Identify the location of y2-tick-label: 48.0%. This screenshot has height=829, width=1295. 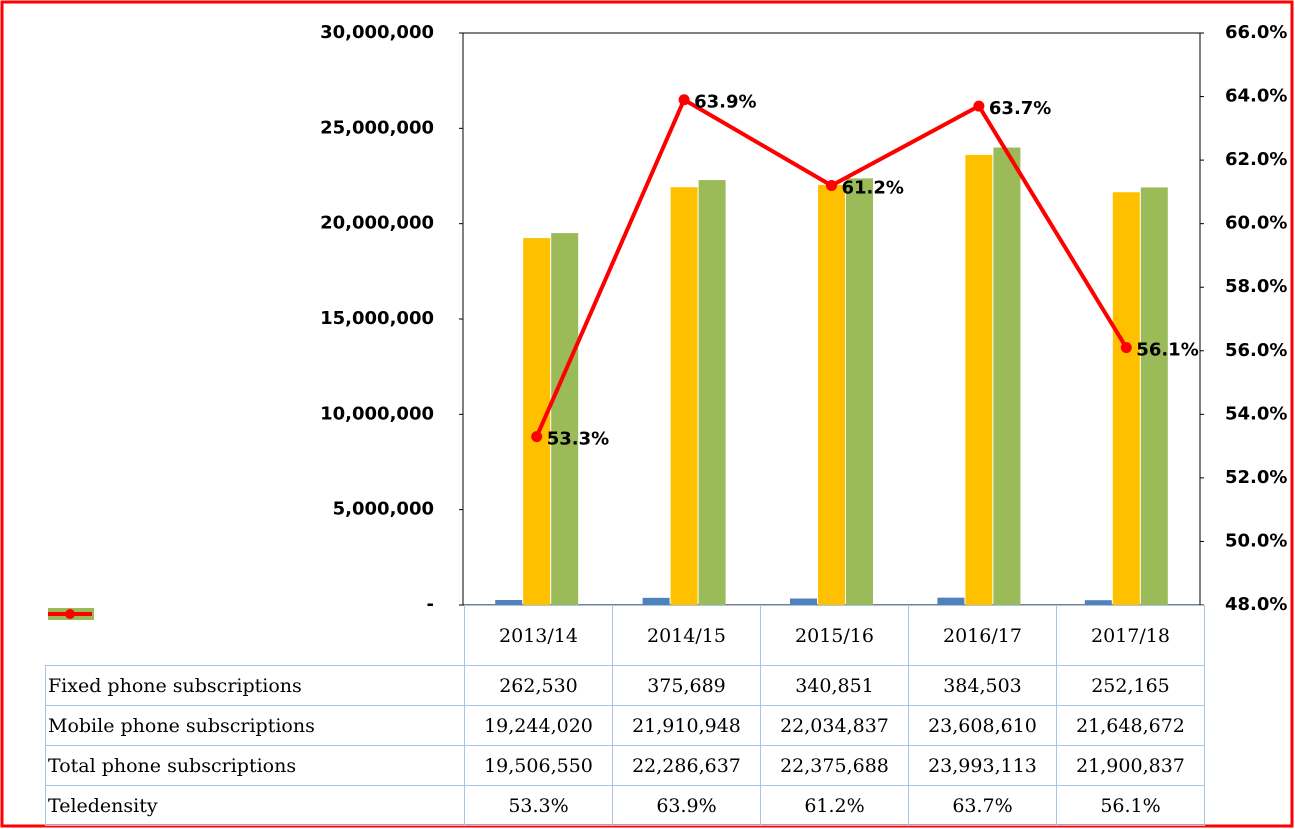
(1256, 604).